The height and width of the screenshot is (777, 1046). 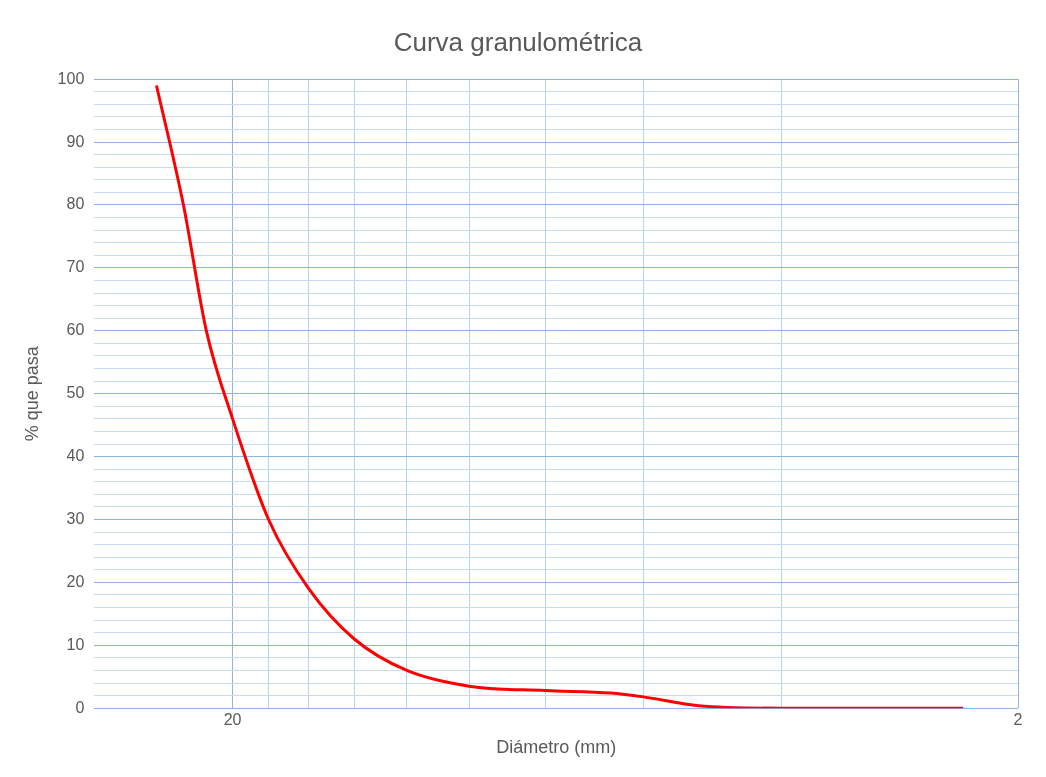 What do you see at coordinates (75, 141) in the screenshot?
I see `y-tick-label: 90` at bounding box center [75, 141].